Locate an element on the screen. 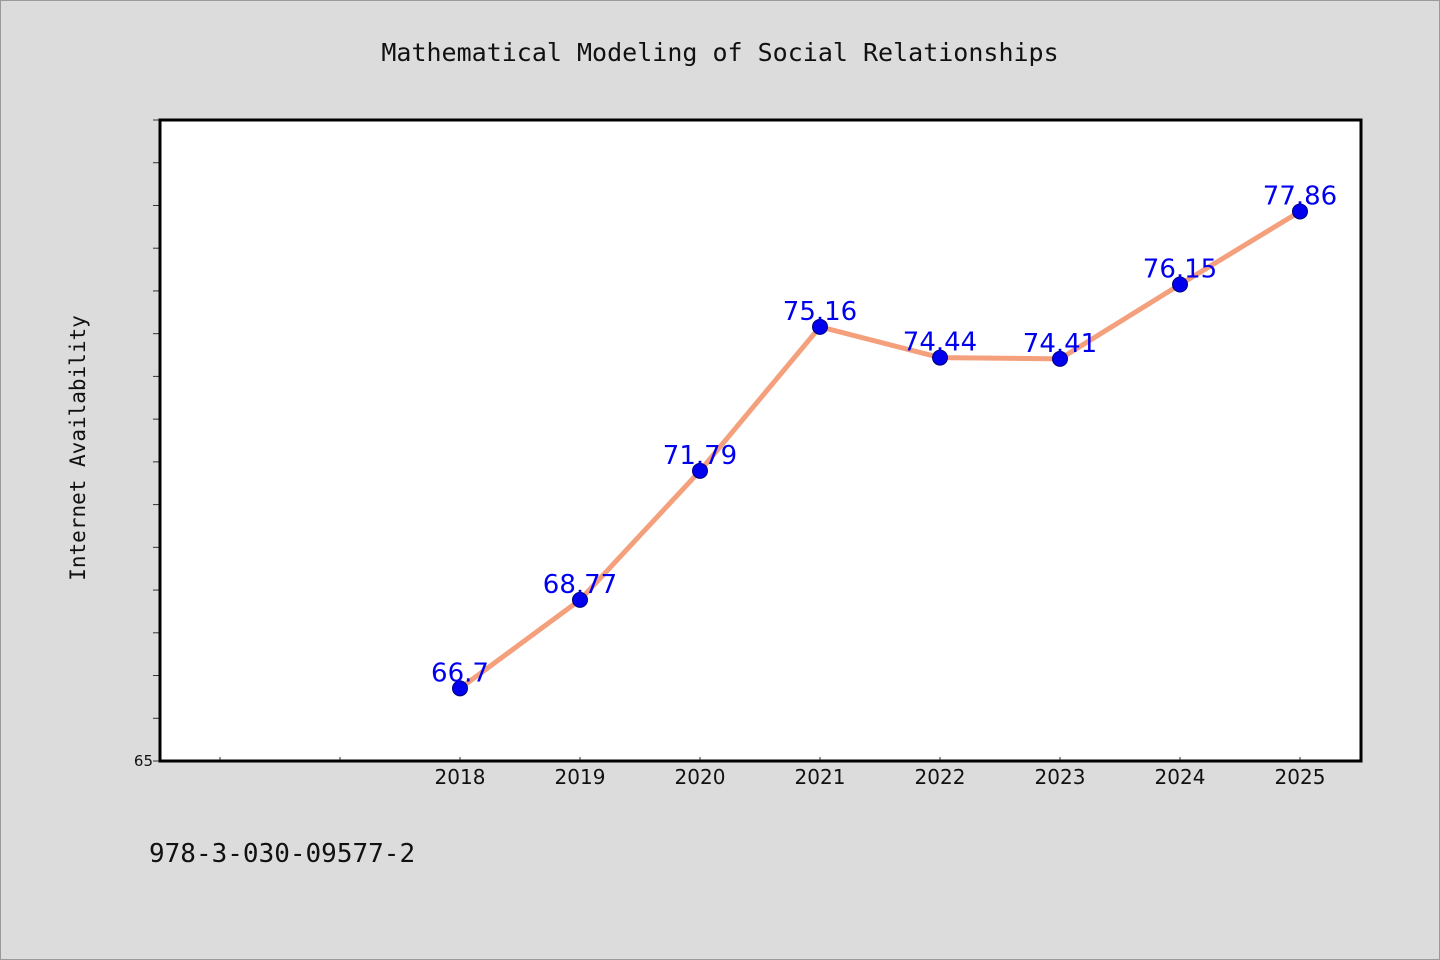 The width and height of the screenshot is (1440, 960). x-tick-label: 2018 is located at coordinates (460, 777).